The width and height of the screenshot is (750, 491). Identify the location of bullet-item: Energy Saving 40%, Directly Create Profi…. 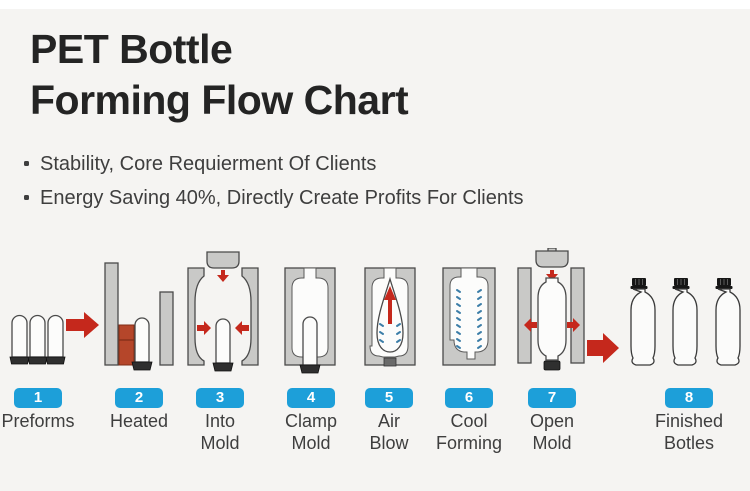
(274, 198).